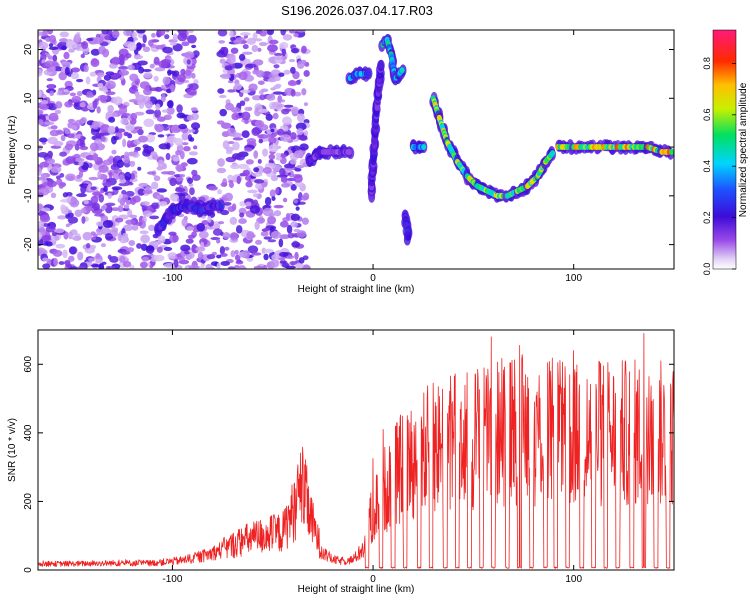  I want to click on colorbar-tick-label: 0.4, so click(707, 166).